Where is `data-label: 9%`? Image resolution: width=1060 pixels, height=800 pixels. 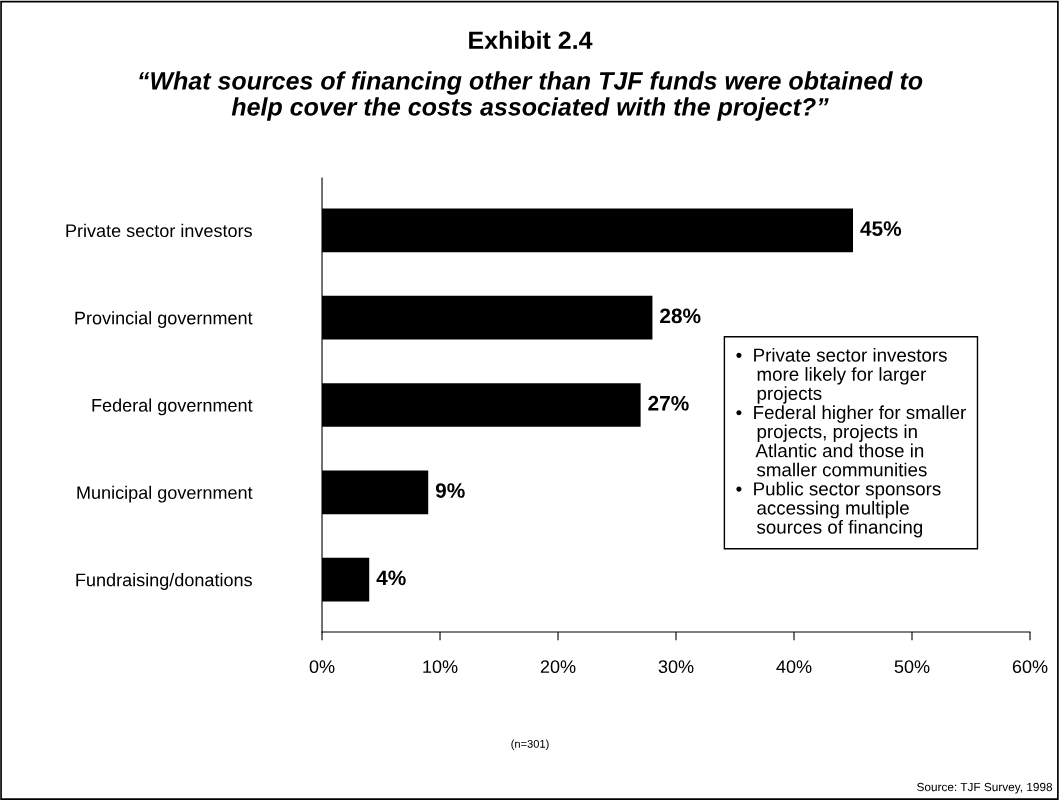 data-label: 9% is located at coordinates (450, 490).